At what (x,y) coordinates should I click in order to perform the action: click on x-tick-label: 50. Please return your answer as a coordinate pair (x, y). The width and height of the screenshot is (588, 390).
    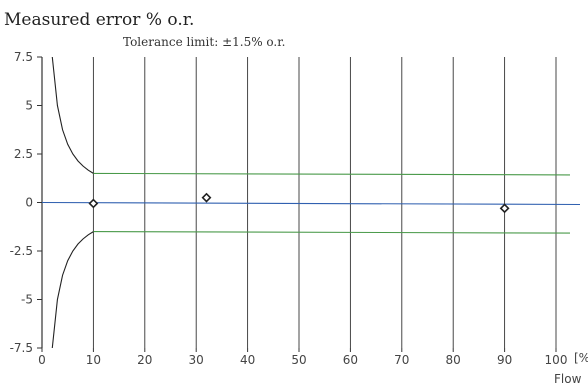
    Looking at the image, I should click on (298, 360).